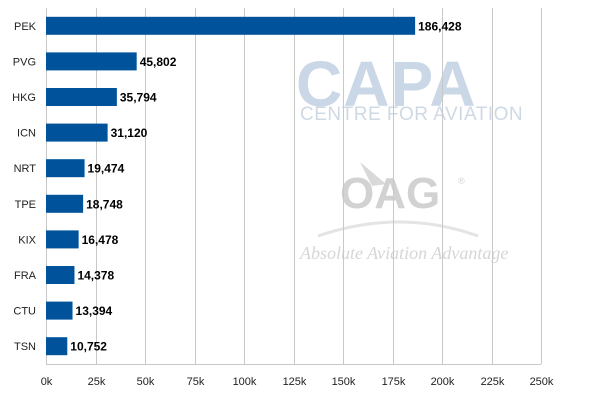 Image resolution: width=600 pixels, height=400 pixels. I want to click on data-label: 35,794, so click(138, 98).